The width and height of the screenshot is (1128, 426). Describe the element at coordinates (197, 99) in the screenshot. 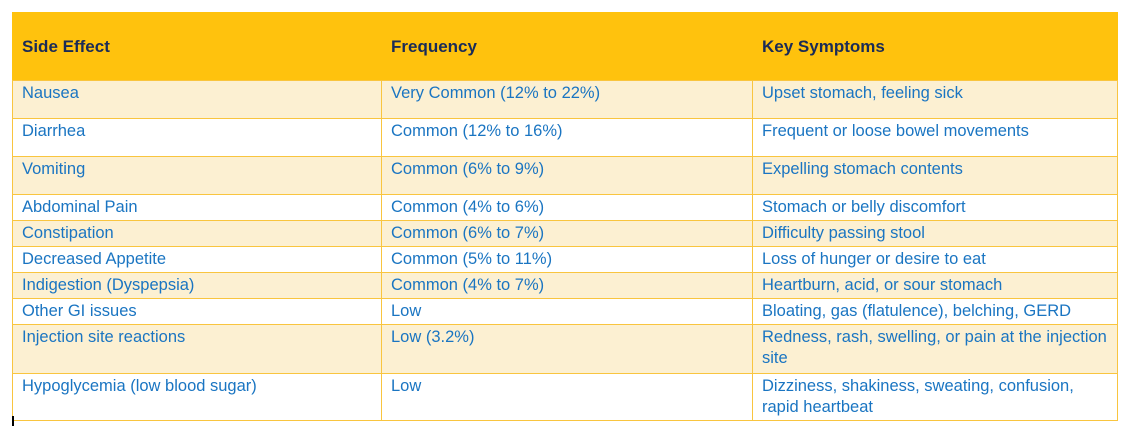

I see `cell-side-effect: Nausea` at that location.